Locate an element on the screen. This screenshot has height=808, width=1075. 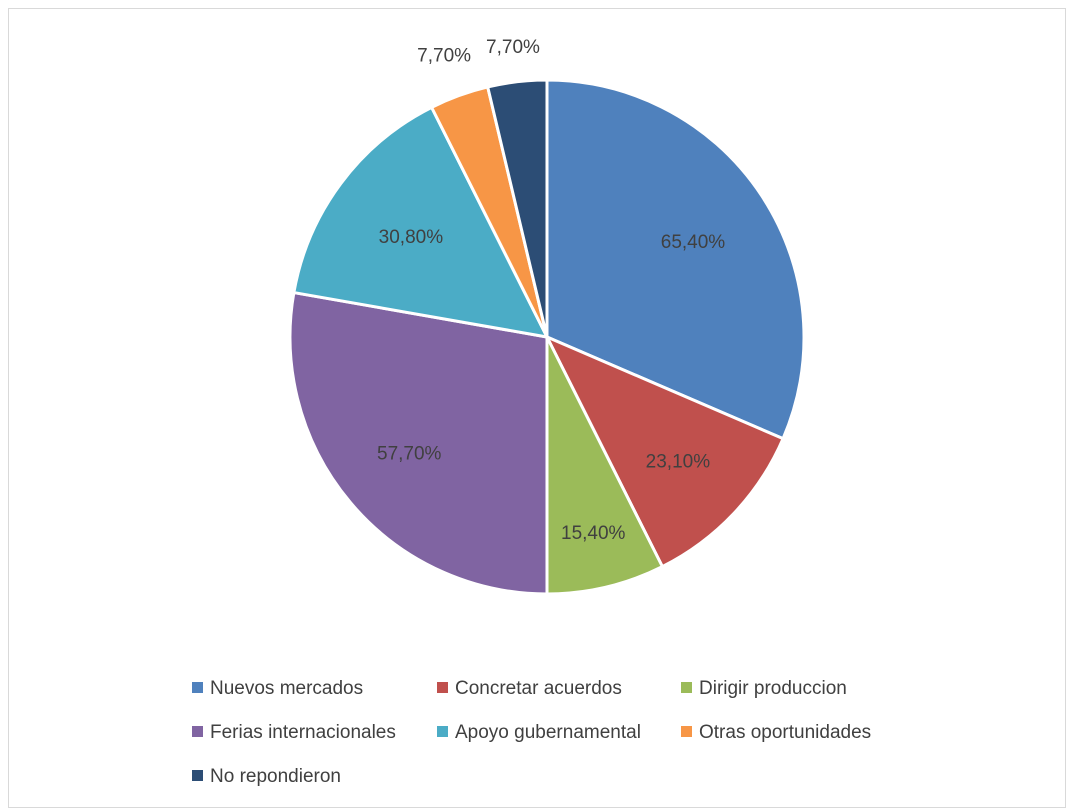
data-label-dirigir-produccion: 15,40% is located at coordinates (593, 533).